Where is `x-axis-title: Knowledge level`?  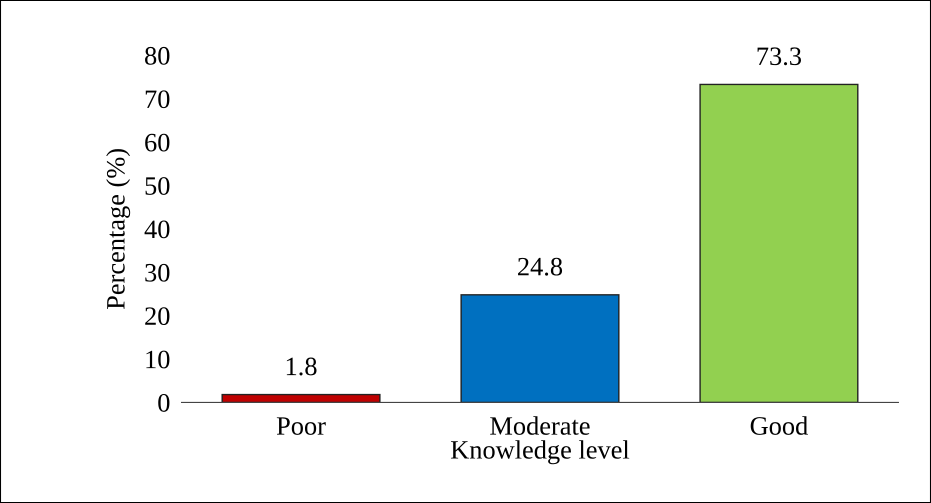 x-axis-title: Knowledge level is located at coordinates (540, 452).